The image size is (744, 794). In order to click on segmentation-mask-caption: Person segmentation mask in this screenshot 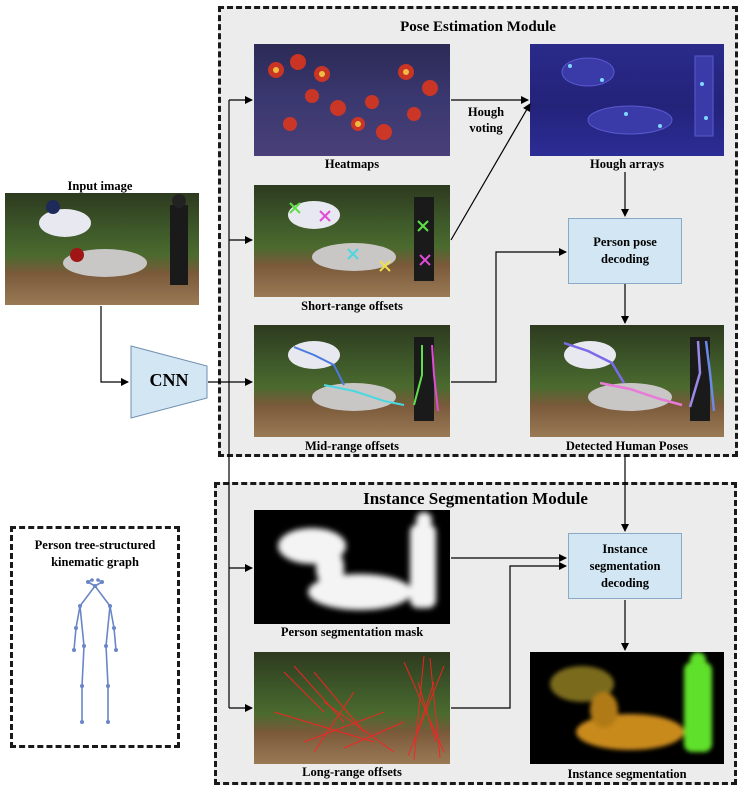, I will do `click(352, 632)`.